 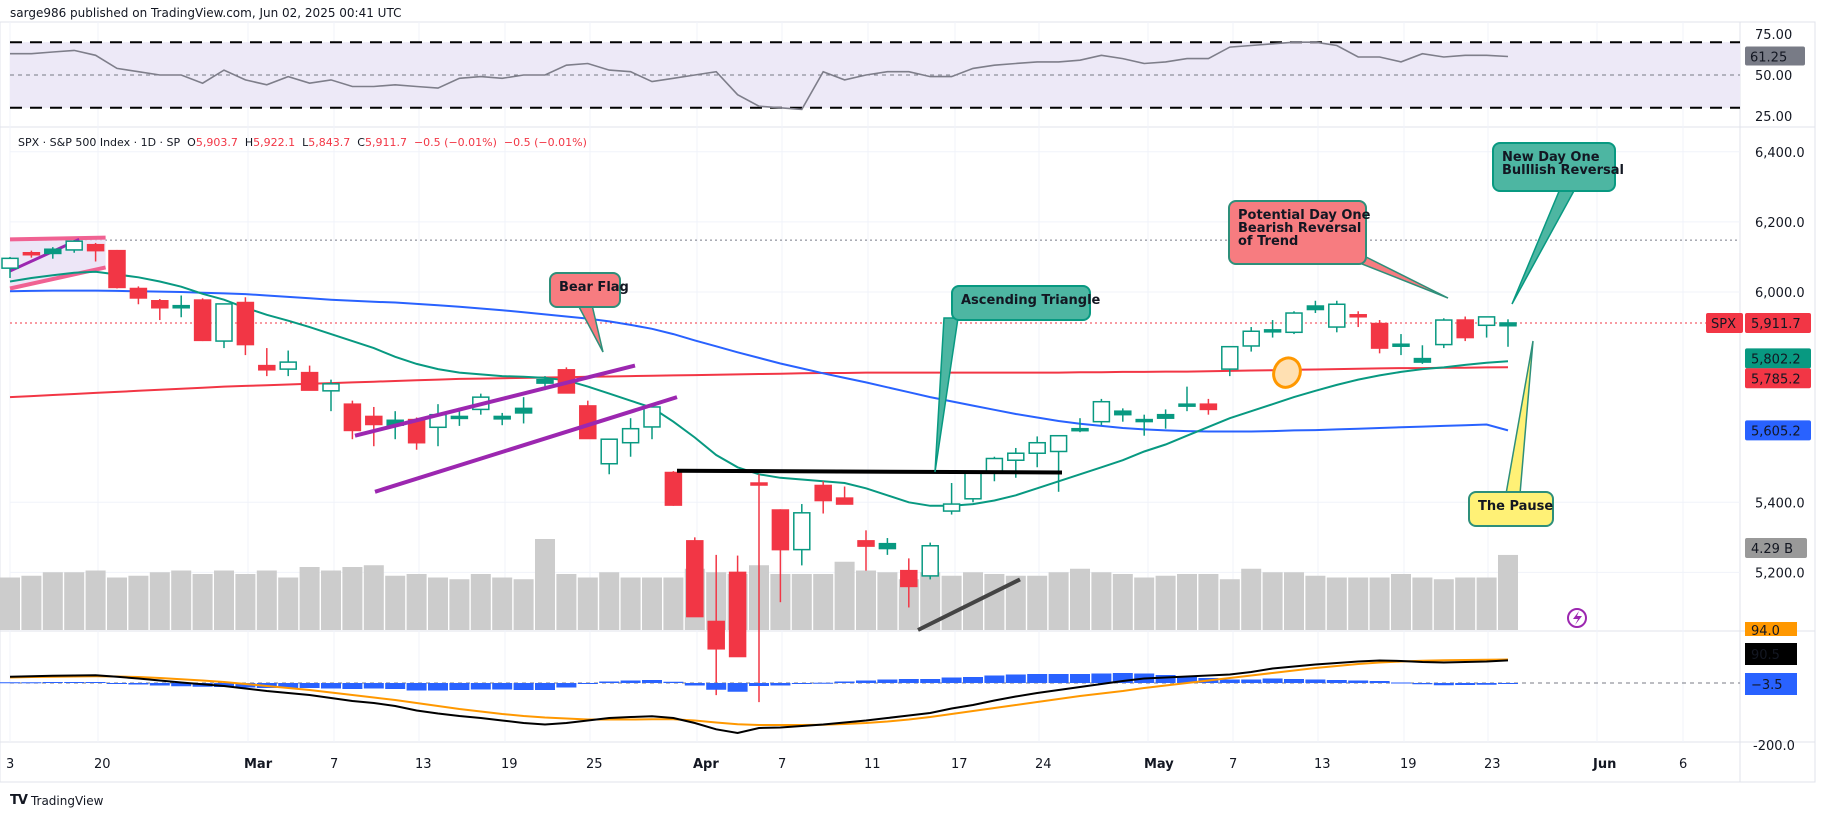 What do you see at coordinates (1776, 548) in the screenshot?
I see `volume-badge` at bounding box center [1776, 548].